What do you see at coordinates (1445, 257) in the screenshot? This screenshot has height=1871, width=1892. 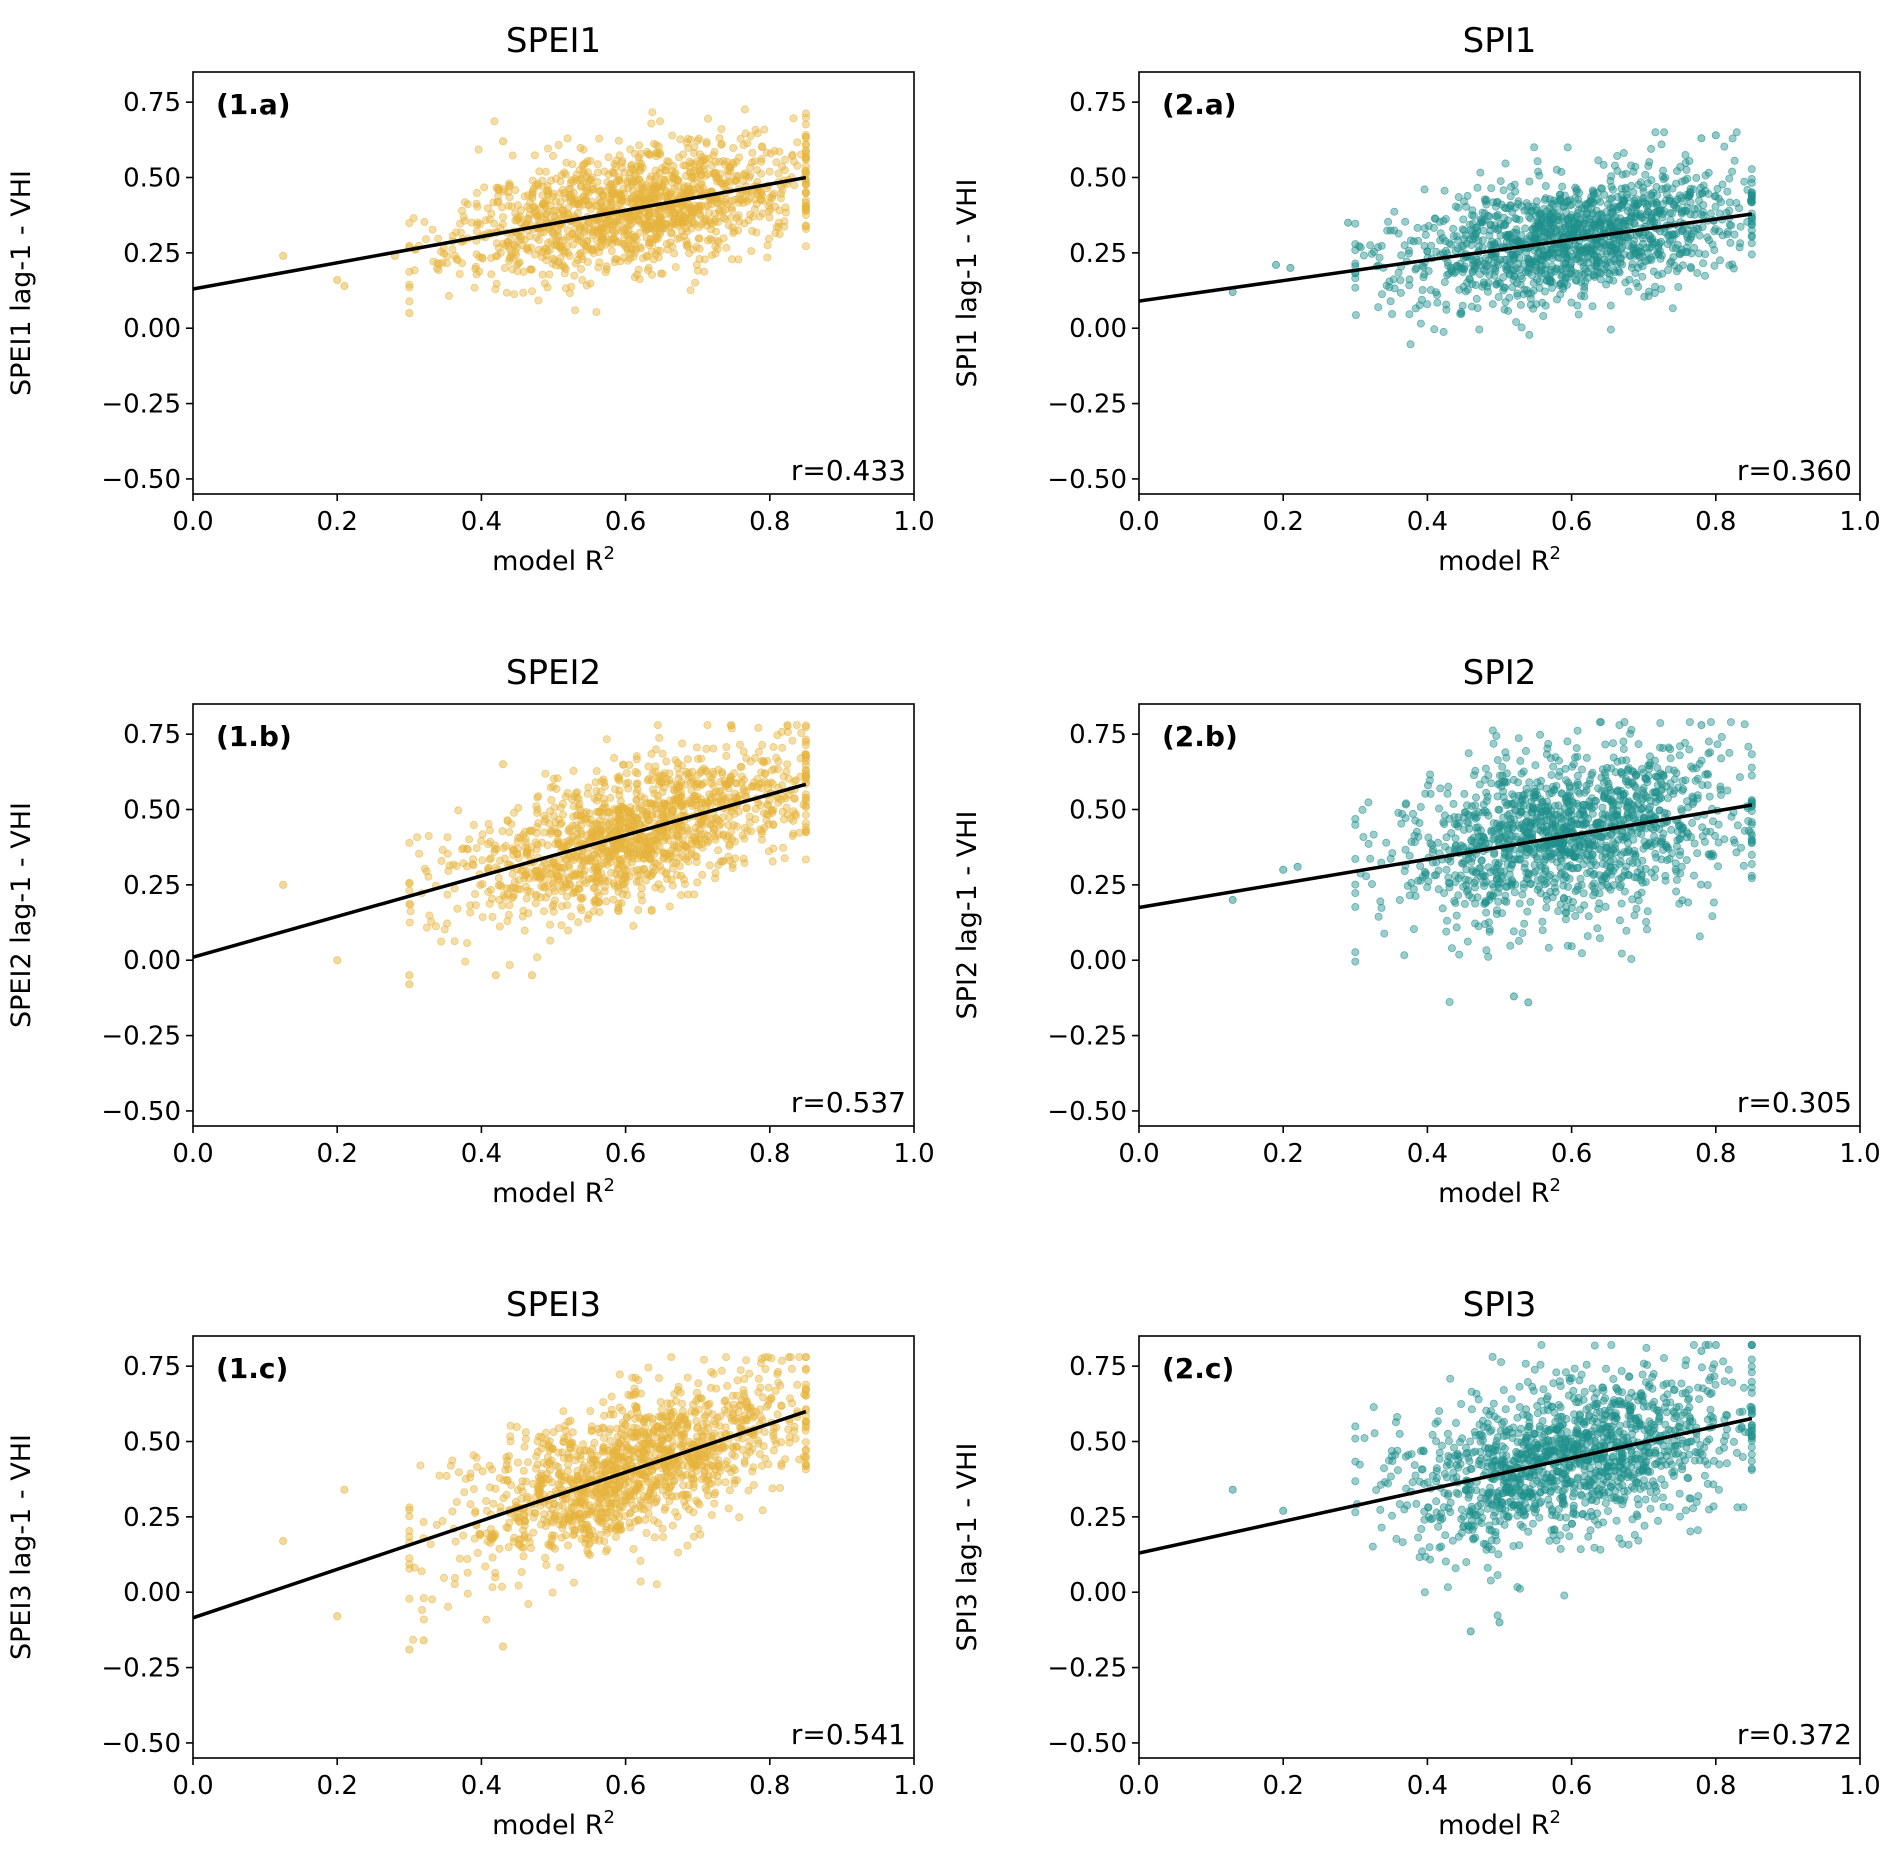 I see `regression-line` at bounding box center [1445, 257].